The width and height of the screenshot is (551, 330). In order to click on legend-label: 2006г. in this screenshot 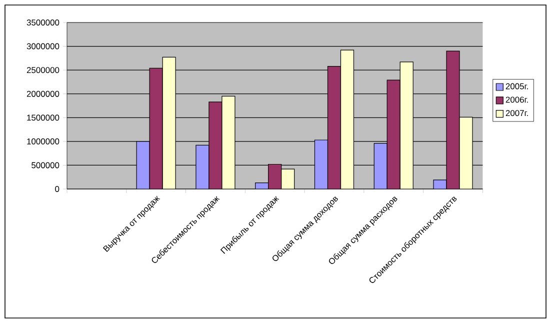, I will do `click(517, 99)`.